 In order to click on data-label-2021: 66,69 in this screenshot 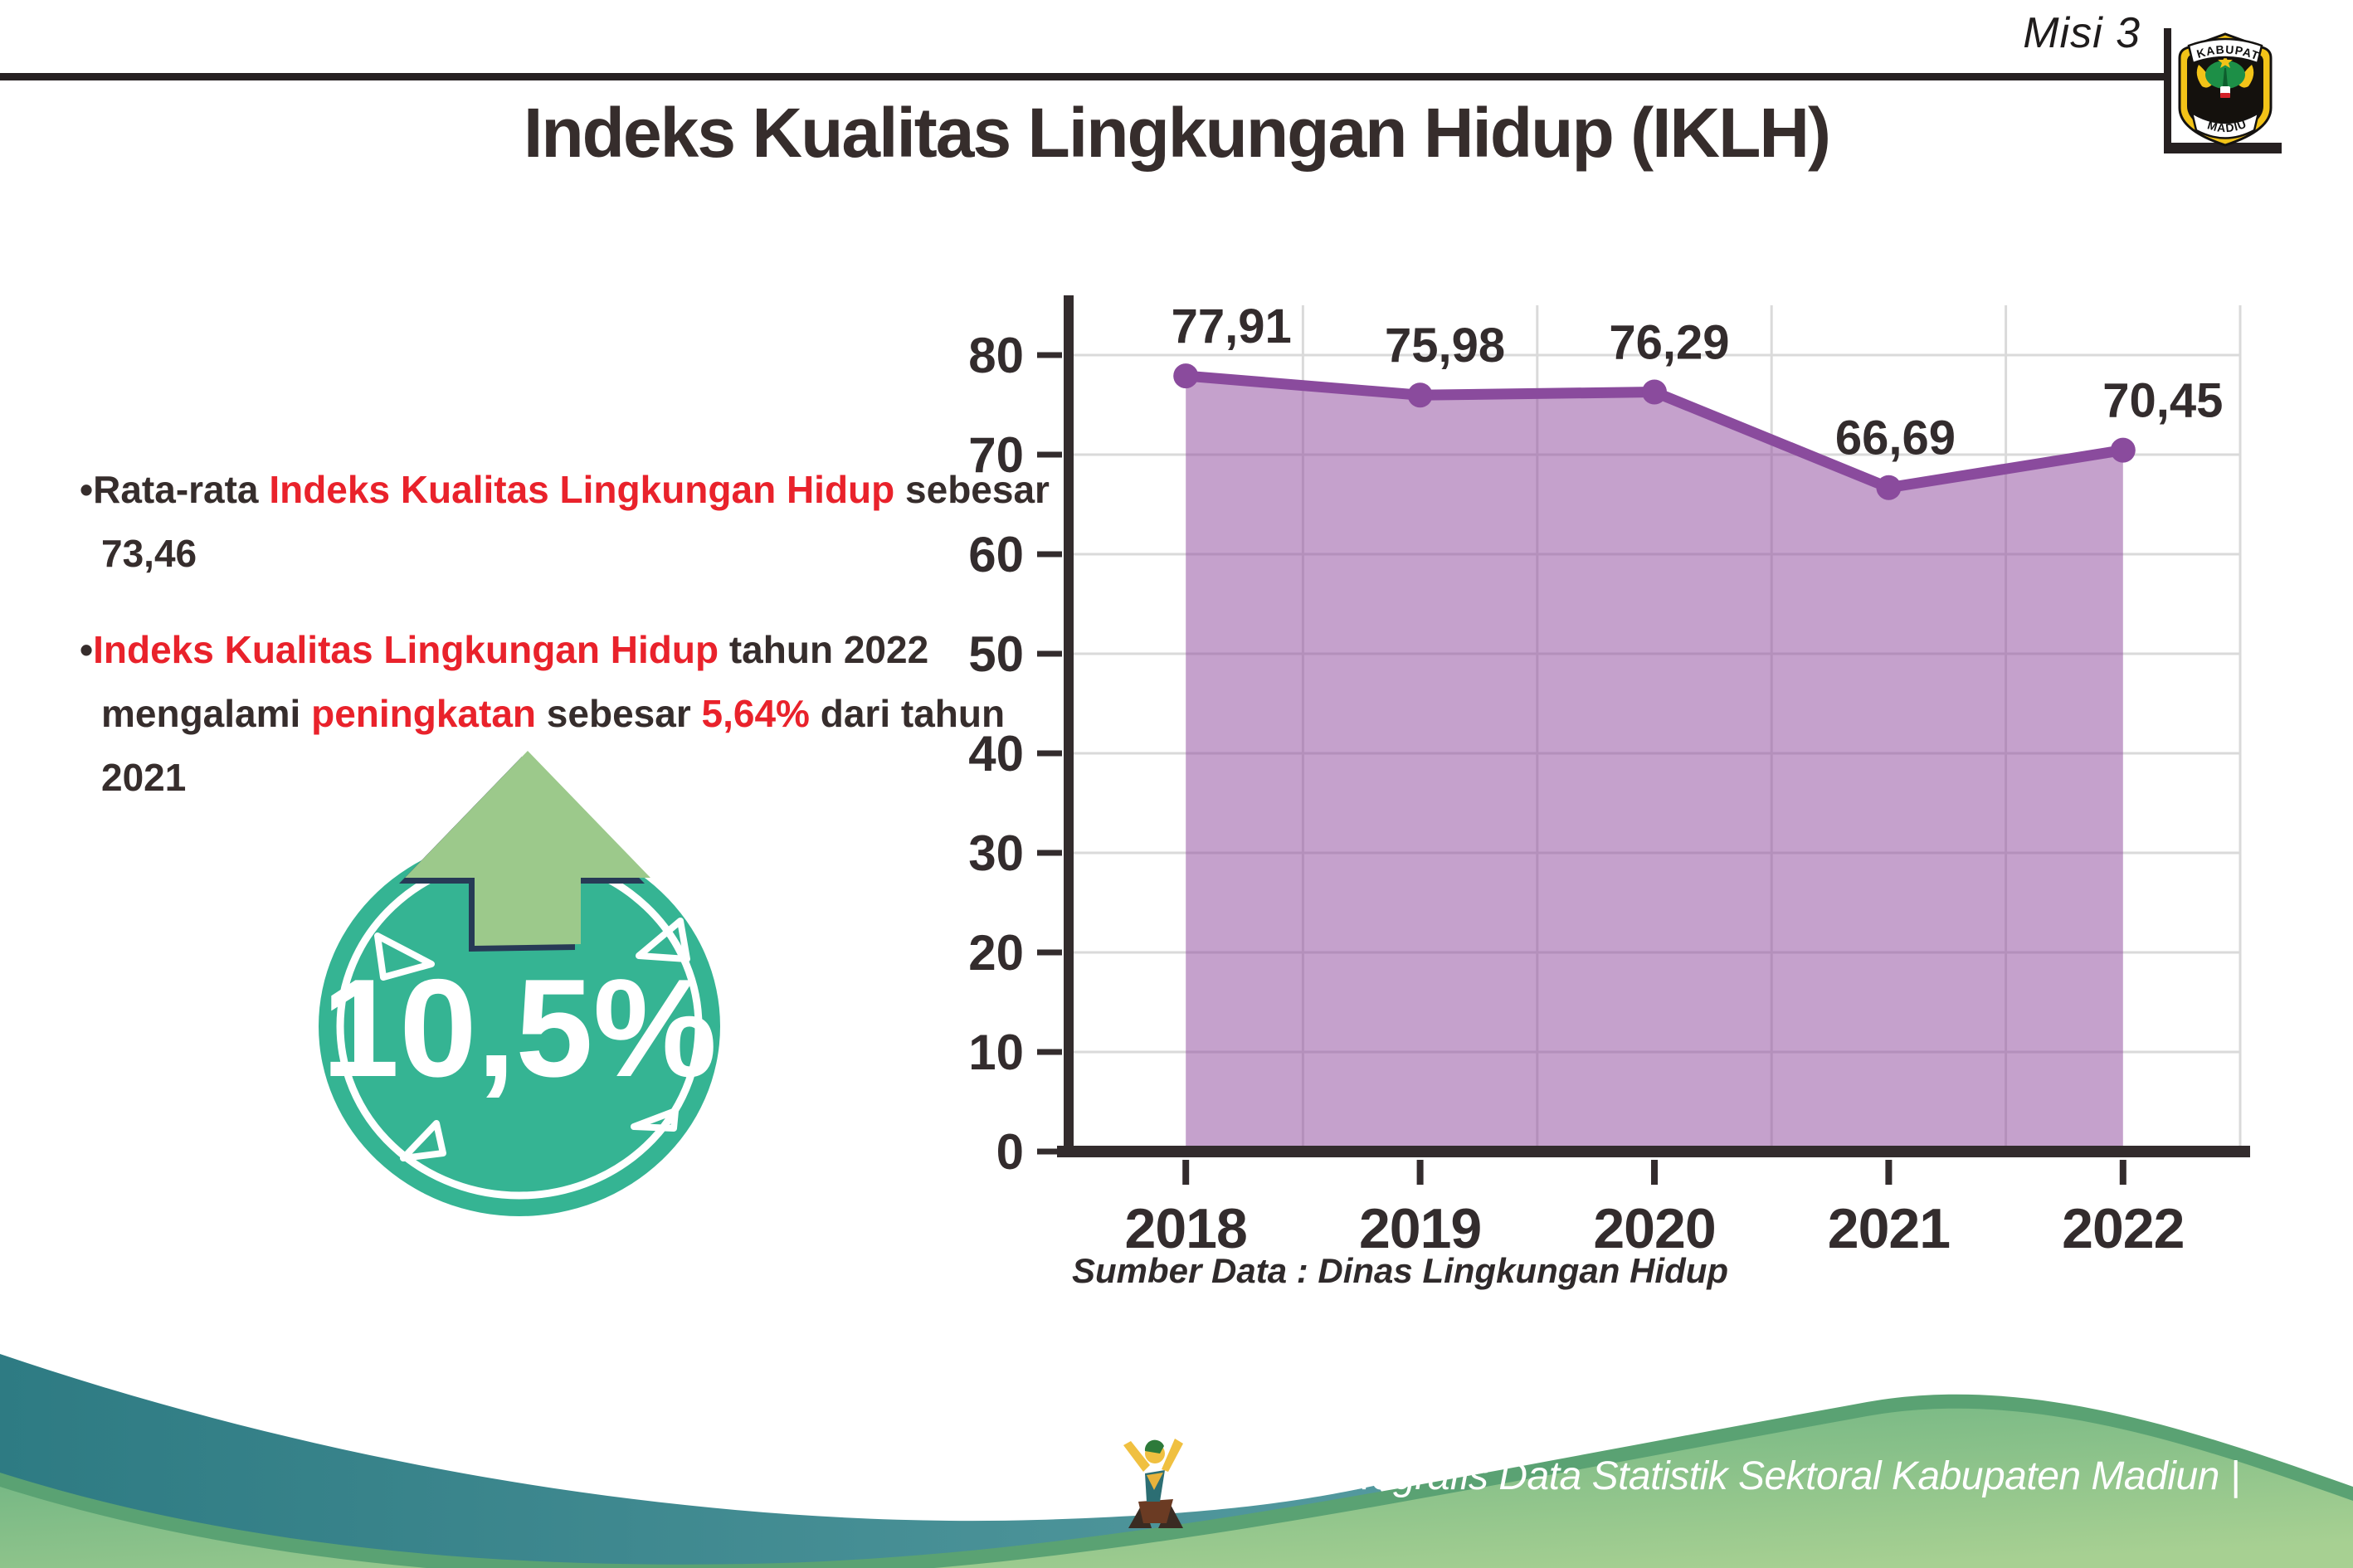, I will do `click(1895, 438)`.